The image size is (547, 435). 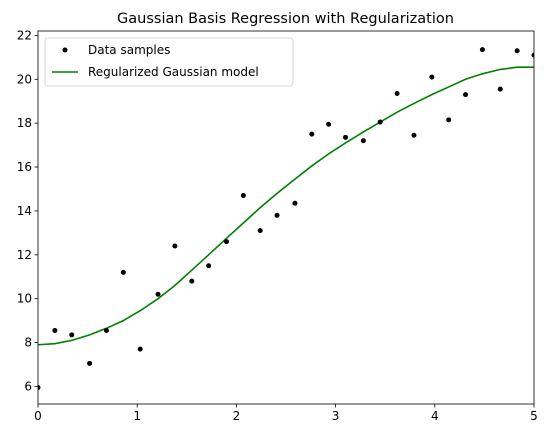 What do you see at coordinates (173, 72) in the screenshot?
I see `legend-label: Regularized Gaussian model` at bounding box center [173, 72].